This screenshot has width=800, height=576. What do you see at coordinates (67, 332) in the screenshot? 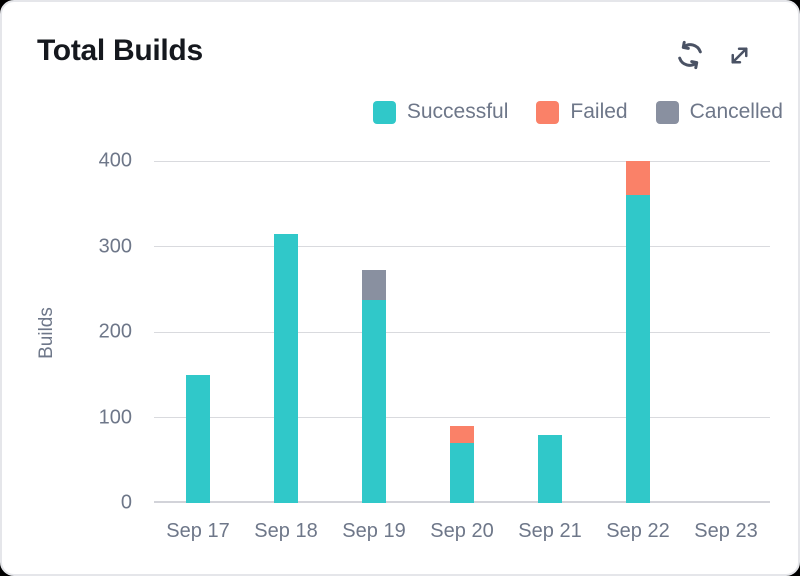
I see `y-axis-ticks: 0 100 200 300 400` at bounding box center [67, 332].